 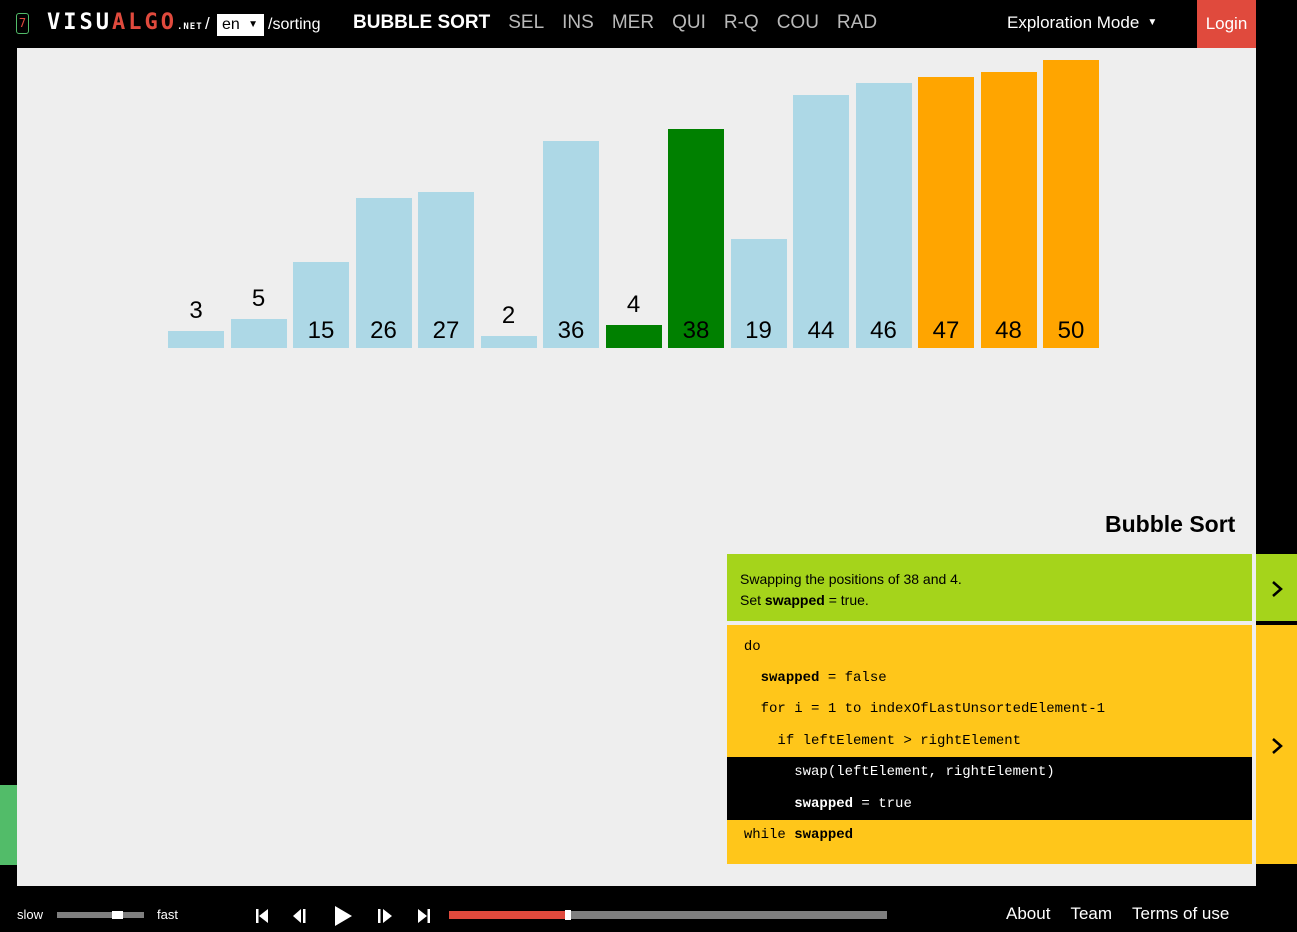 I want to click on status-prefix: Set, so click(x=752, y=600).